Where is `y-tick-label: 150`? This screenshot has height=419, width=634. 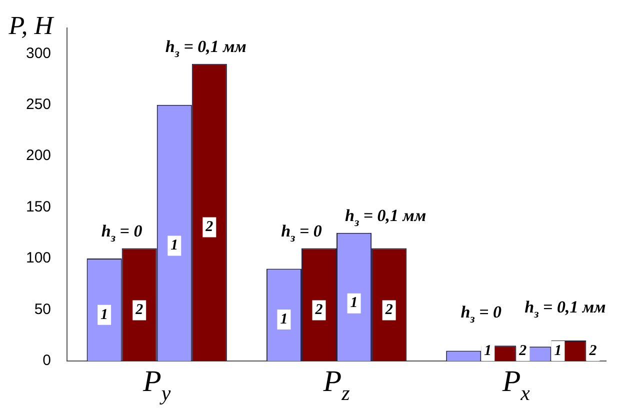
y-tick-label: 150 is located at coordinates (39, 207).